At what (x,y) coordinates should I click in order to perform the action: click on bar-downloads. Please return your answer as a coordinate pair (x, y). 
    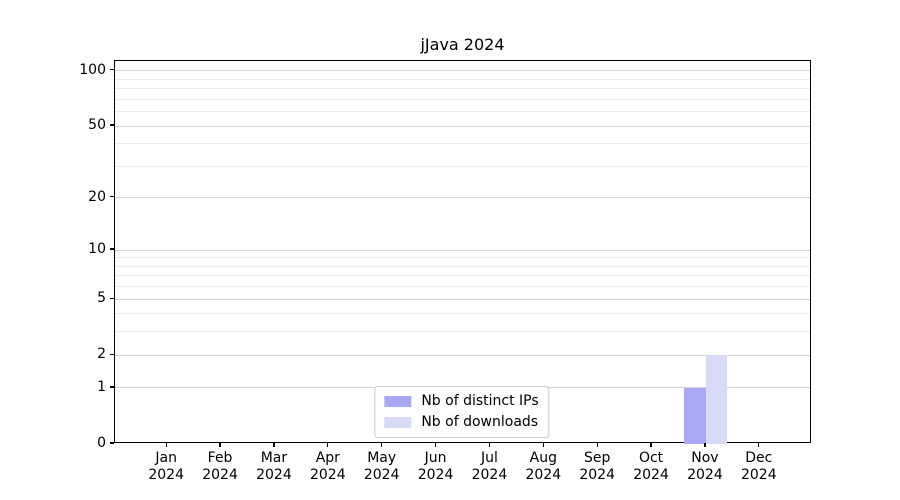
    Looking at the image, I should click on (716, 399).